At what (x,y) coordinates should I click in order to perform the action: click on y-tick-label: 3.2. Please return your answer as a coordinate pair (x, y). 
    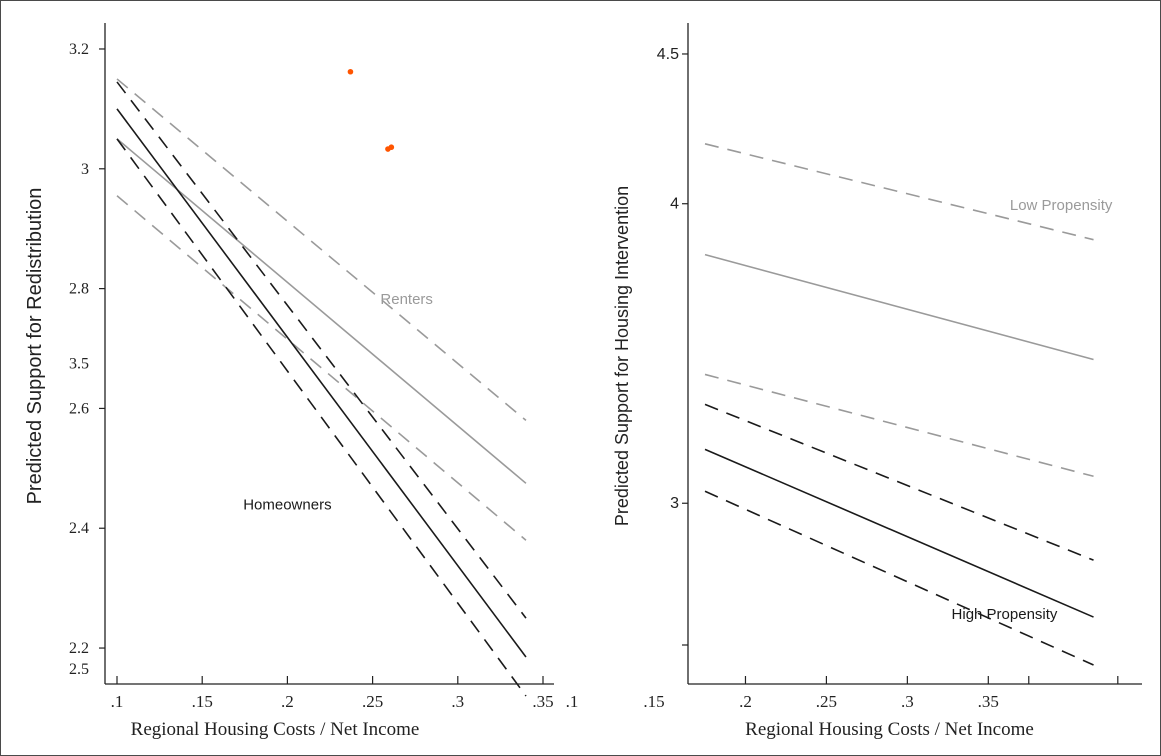
    Looking at the image, I should click on (79, 49).